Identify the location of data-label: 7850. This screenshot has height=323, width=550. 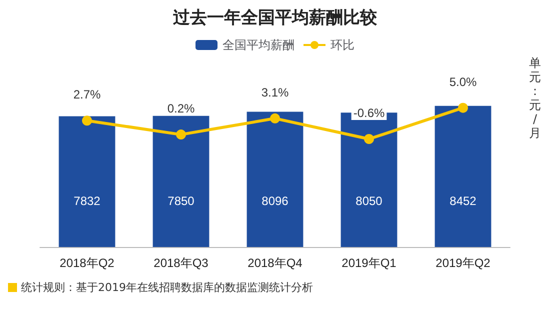
(181, 201).